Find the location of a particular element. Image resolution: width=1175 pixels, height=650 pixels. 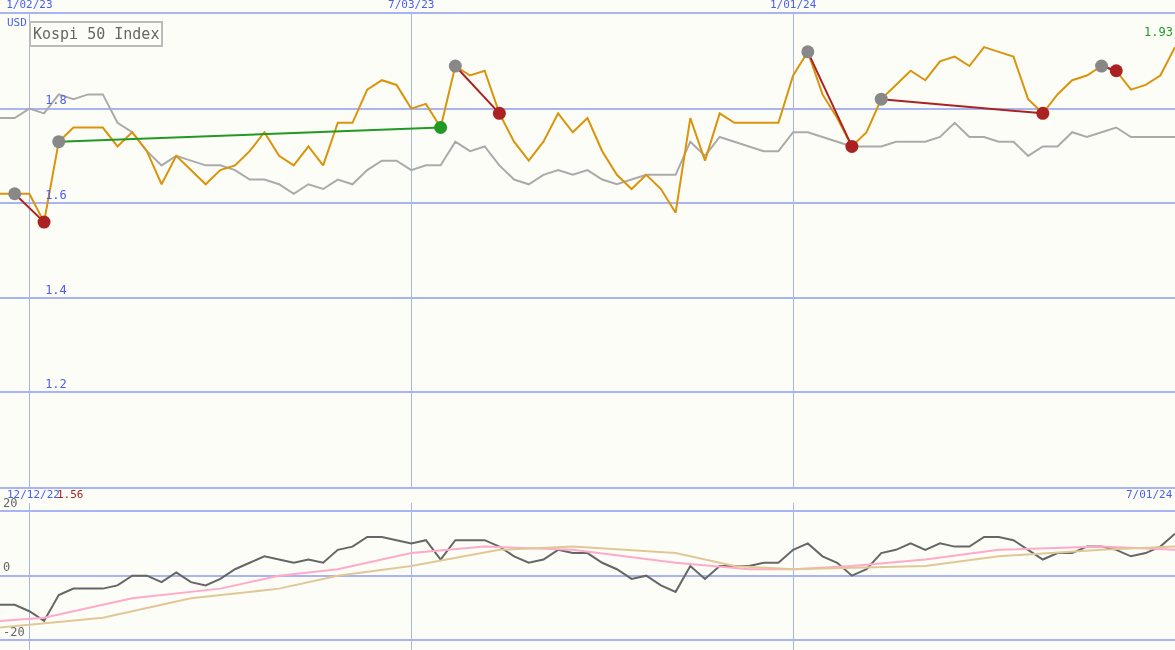

y-axis-title: USD is located at coordinates (17, 22).